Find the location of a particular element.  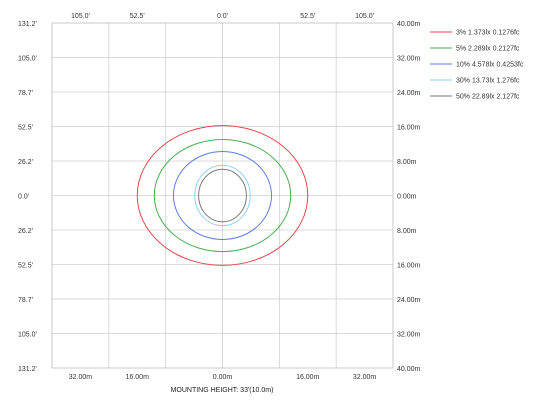

legend-label: 5% 2.289lx 0.2127fc is located at coordinates (488, 49).